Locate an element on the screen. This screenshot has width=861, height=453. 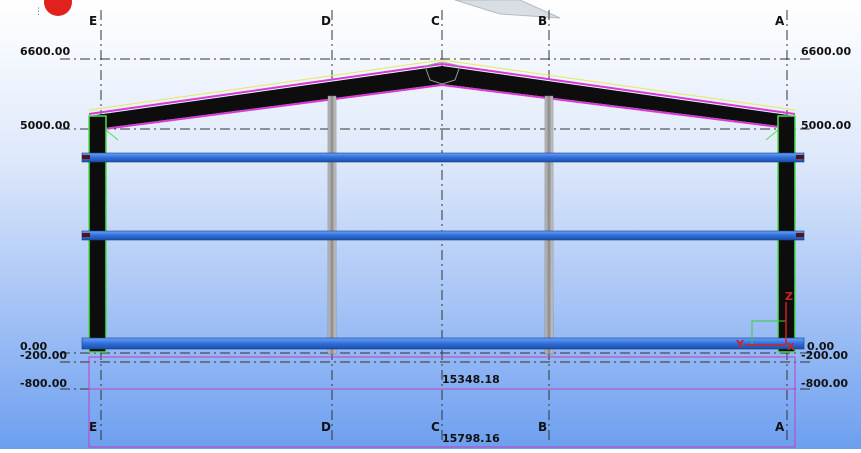
grid-label-a-bottom: A is located at coordinates (780, 427).